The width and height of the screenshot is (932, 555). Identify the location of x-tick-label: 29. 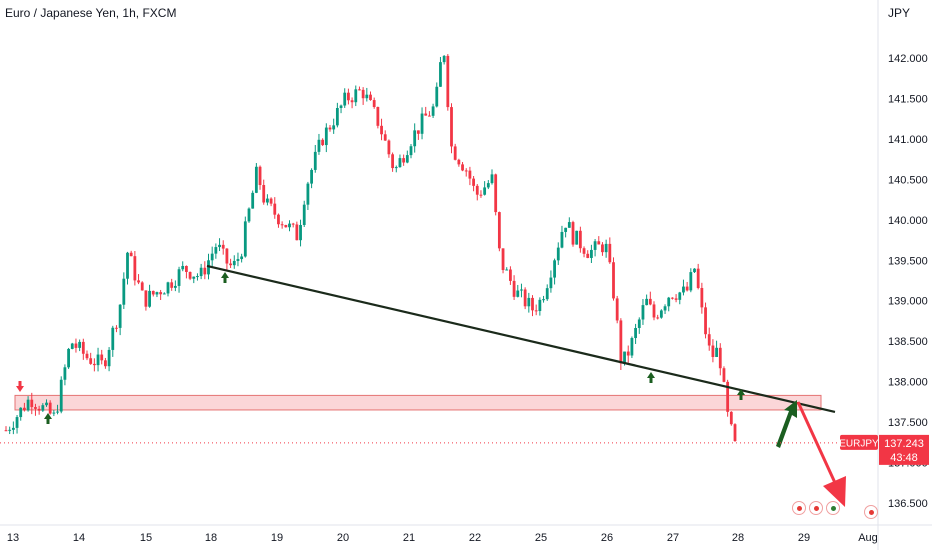
(804, 538).